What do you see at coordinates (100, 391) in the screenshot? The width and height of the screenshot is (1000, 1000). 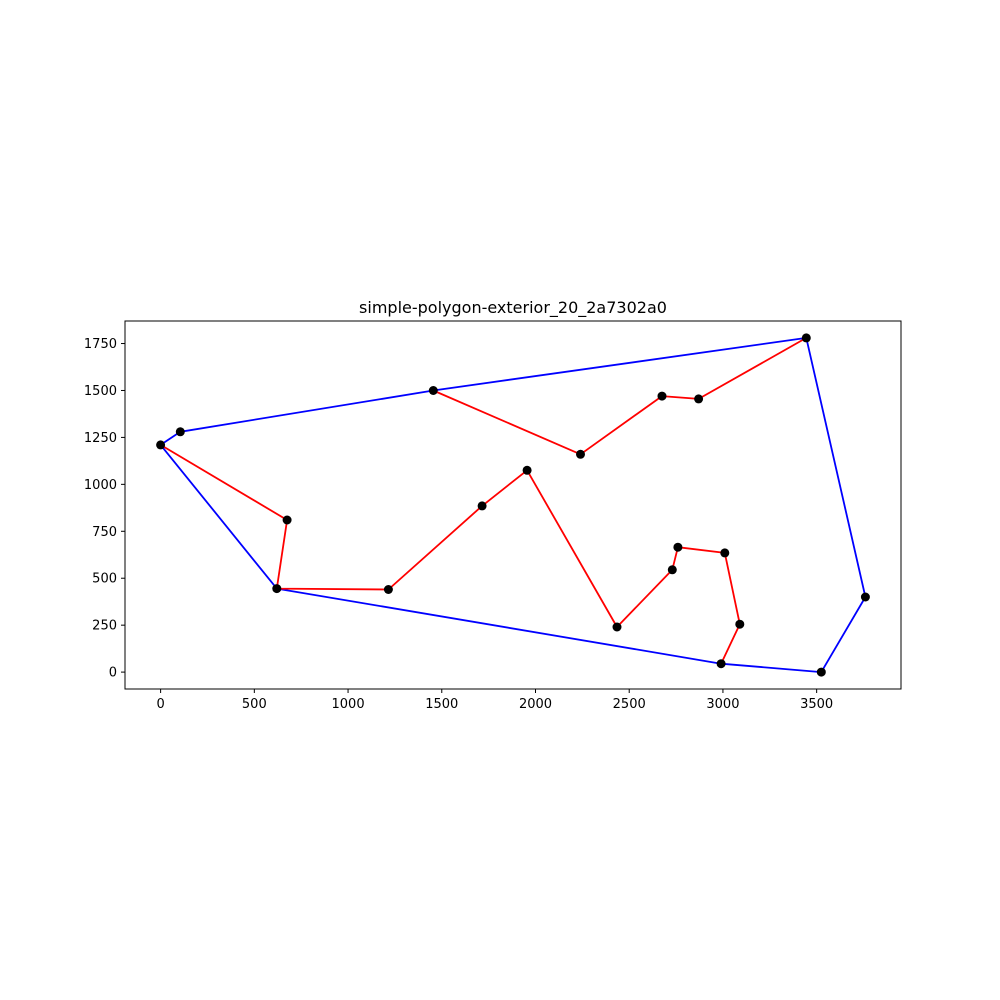 I see `y-tick-label-6: 1500` at bounding box center [100, 391].